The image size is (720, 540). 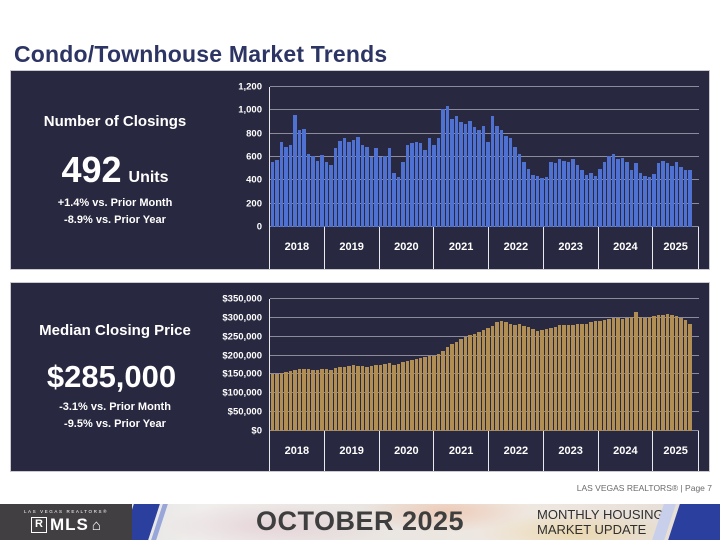 I want to click on median-mom-change: -3.1% vs. Prior Month, so click(x=115, y=407).